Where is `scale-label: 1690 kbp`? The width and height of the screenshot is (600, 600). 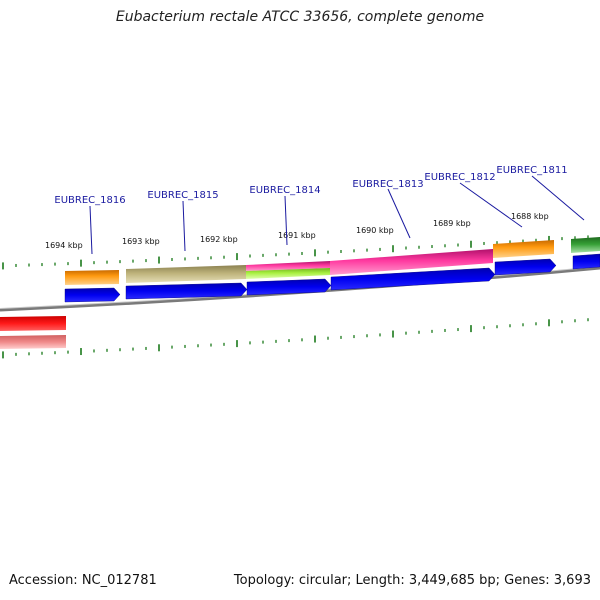
scale-label: 1690 kbp is located at coordinates (375, 230).